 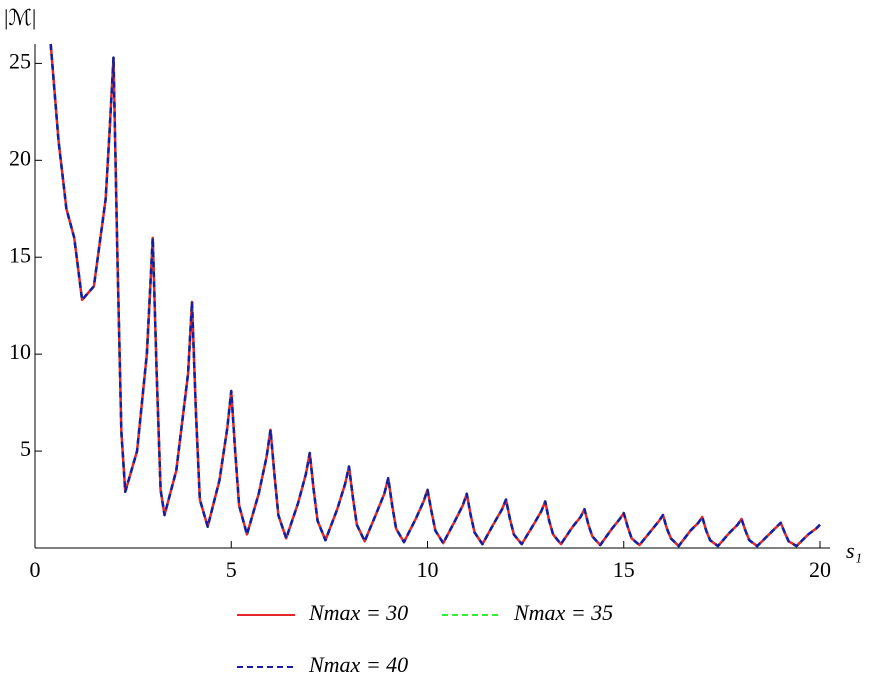 What do you see at coordinates (35, 569) in the screenshot?
I see `x-tick-label: 0` at bounding box center [35, 569].